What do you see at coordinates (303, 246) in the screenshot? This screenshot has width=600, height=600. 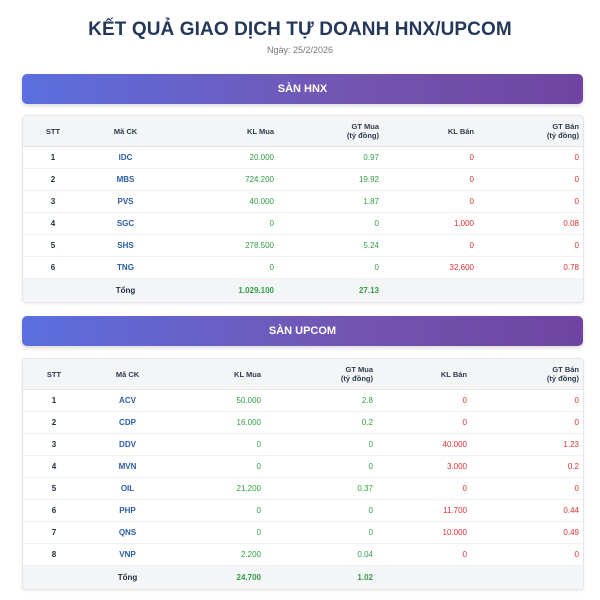 I see `table-row: 5 SHS 278.500 5.24 0 0` at bounding box center [303, 246].